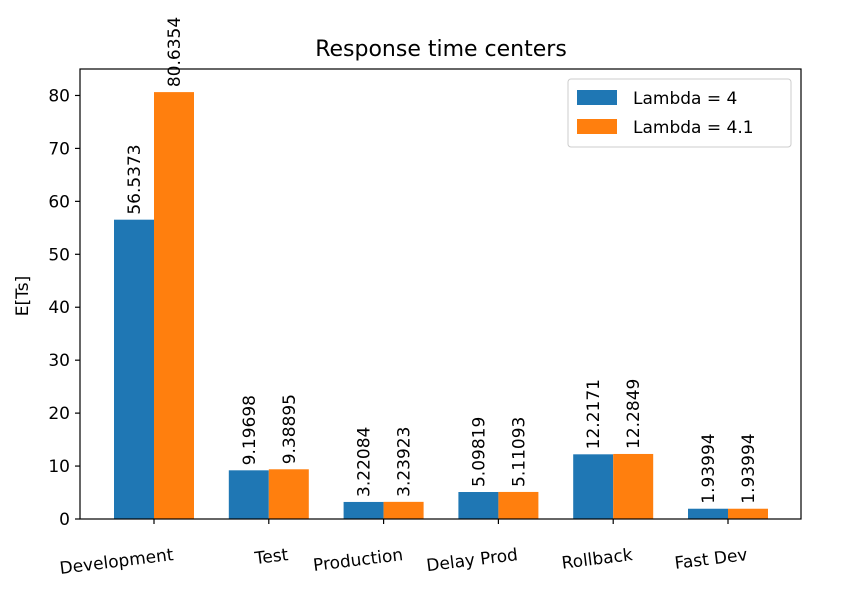 This screenshot has width=847, height=593. What do you see at coordinates (634, 414) in the screenshot?
I see `bar-value-label: 12.2849` at bounding box center [634, 414].